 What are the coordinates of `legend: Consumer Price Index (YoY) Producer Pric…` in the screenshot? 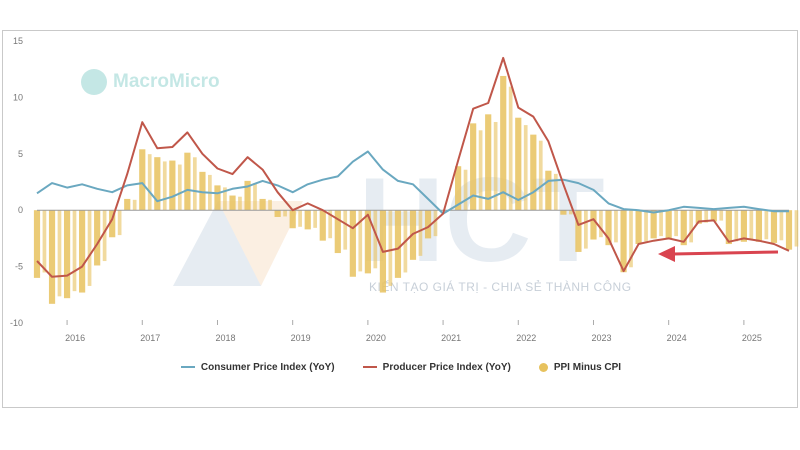 It's located at (401, 367).